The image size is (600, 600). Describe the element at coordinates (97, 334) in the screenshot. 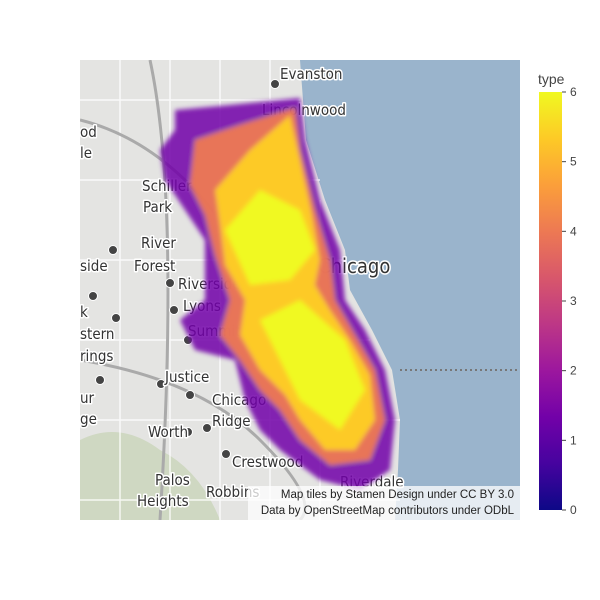

I see `place-label: stern` at that location.